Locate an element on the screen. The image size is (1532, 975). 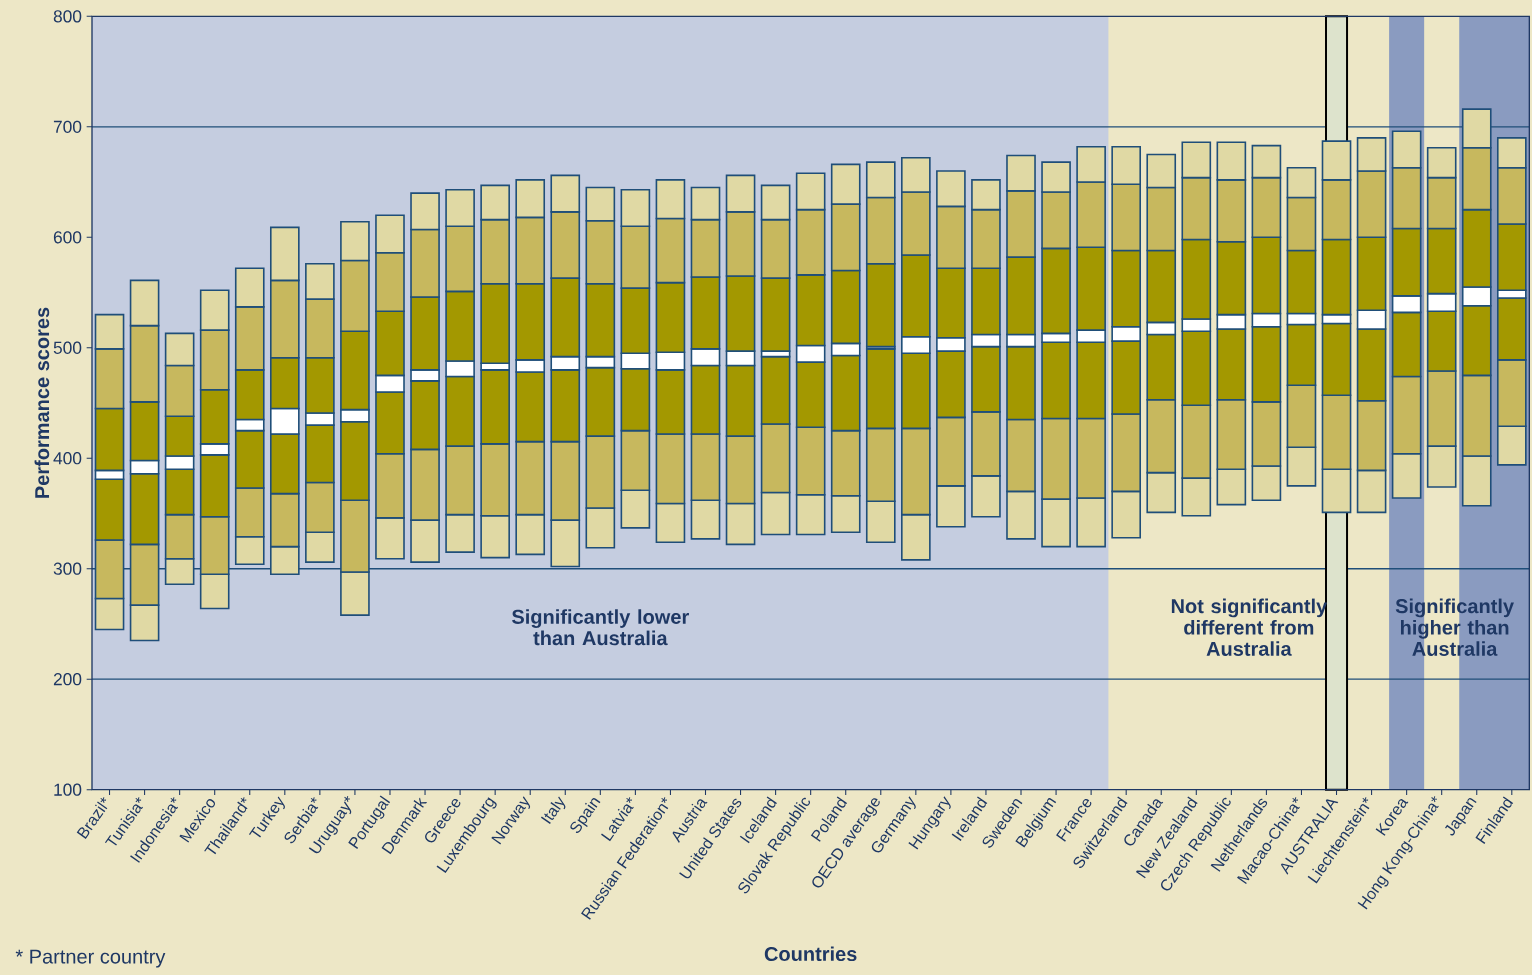
y-axis-title: Performance scores is located at coordinates (42, 402).